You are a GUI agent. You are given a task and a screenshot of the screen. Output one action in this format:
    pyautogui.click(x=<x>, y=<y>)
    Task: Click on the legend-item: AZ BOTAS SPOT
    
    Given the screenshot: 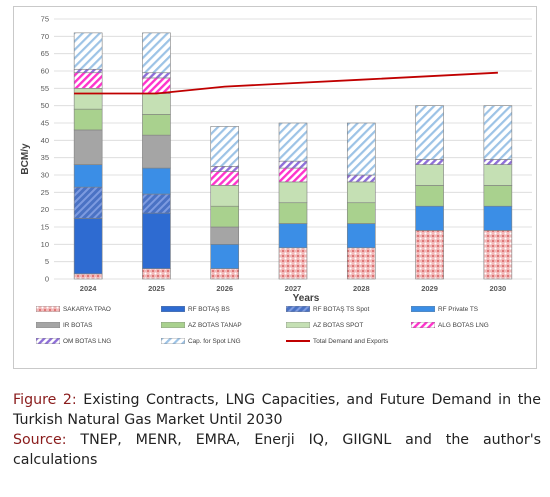 What is the action you would take?
    pyautogui.click(x=324, y=325)
    